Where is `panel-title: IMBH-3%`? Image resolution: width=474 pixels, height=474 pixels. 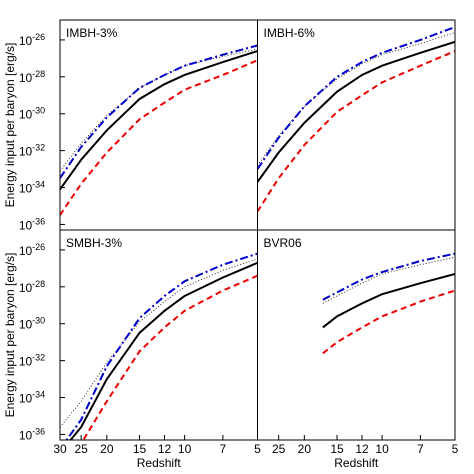 panel-title: IMBH-3% is located at coordinates (92, 33).